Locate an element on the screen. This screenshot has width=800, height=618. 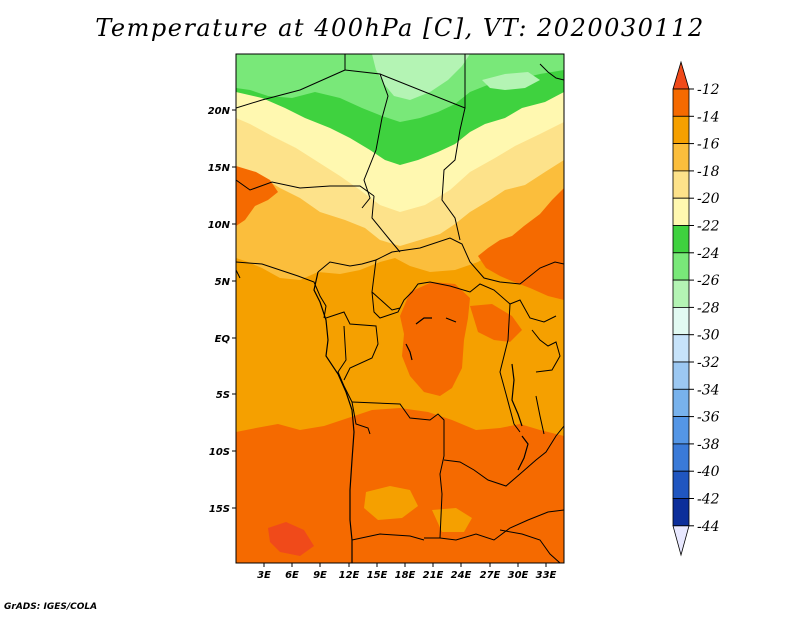
band-minus28-minus26 is located at coordinates (421, 77).